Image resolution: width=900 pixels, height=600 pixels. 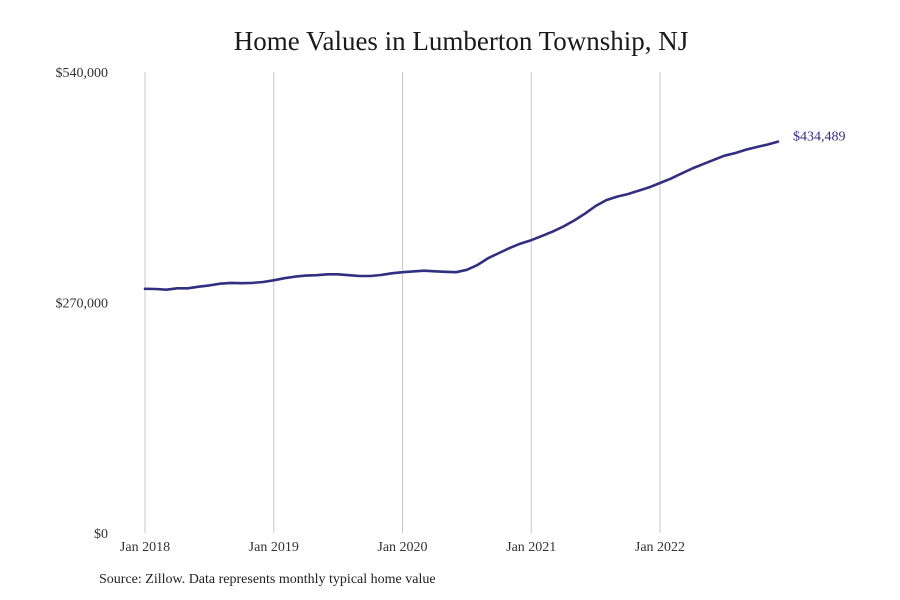 What do you see at coordinates (461, 41) in the screenshot?
I see `chart-title: Home Values in Lumberton Township, NJ` at bounding box center [461, 41].